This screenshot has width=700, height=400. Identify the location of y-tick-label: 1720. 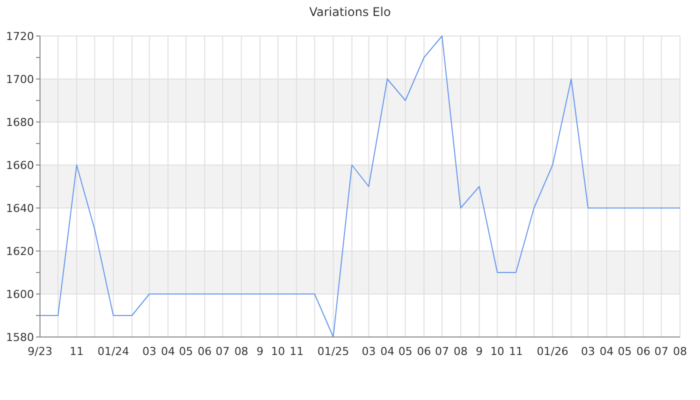
(20, 36).